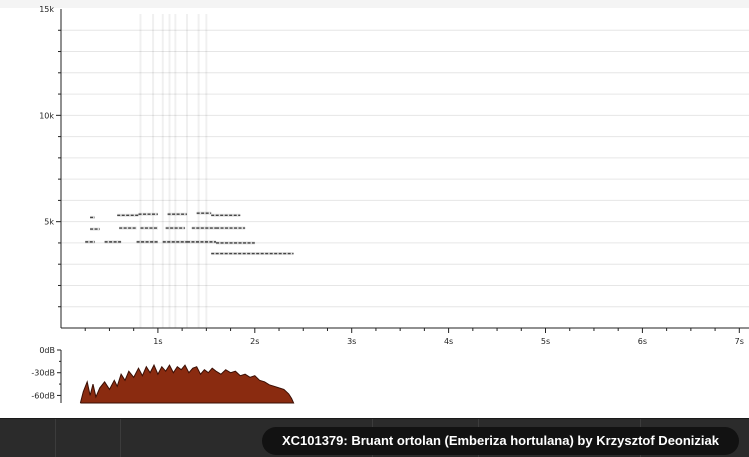 The width and height of the screenshot is (749, 457). What do you see at coordinates (187, 383) in the screenshot?
I see `amplitude-envelope` at bounding box center [187, 383].